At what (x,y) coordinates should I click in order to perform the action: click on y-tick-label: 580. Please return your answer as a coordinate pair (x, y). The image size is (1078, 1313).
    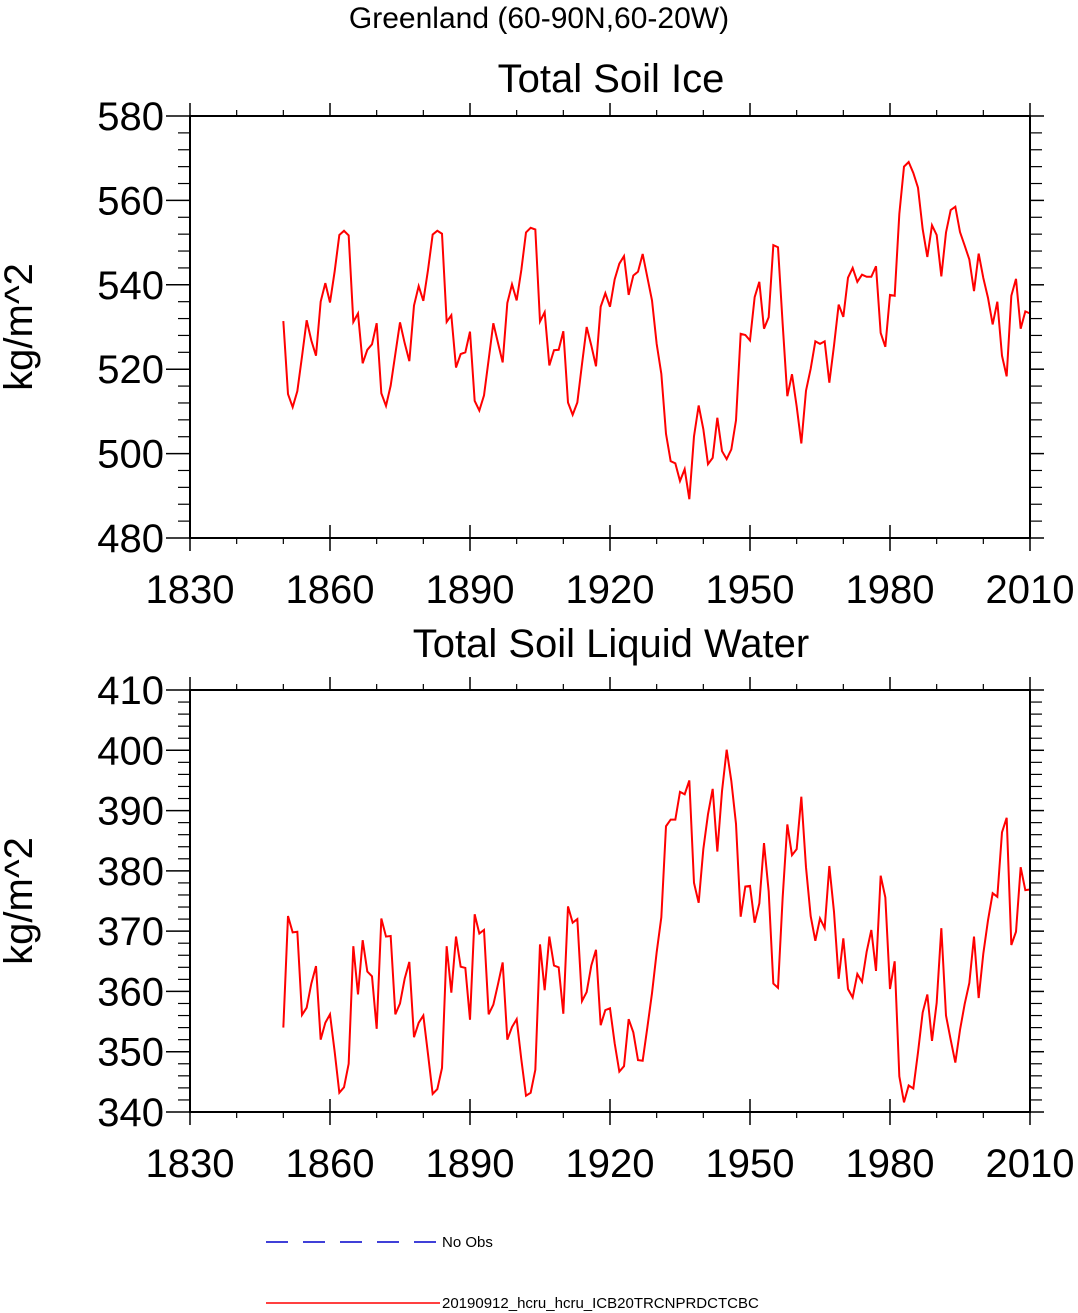
    Looking at the image, I should click on (130, 117).